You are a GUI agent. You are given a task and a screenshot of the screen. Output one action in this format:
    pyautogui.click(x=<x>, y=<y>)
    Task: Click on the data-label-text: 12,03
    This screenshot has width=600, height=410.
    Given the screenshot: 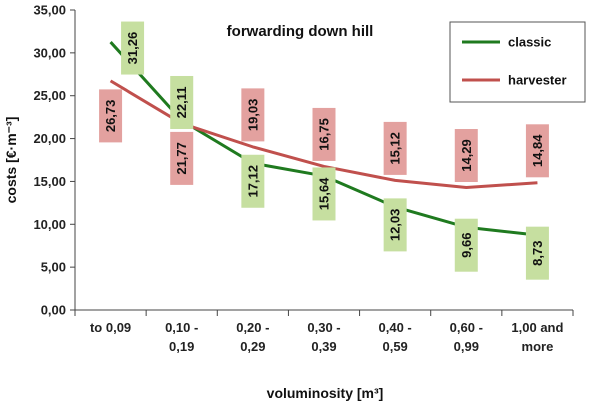 What is the action you would take?
    pyautogui.click(x=395, y=225)
    